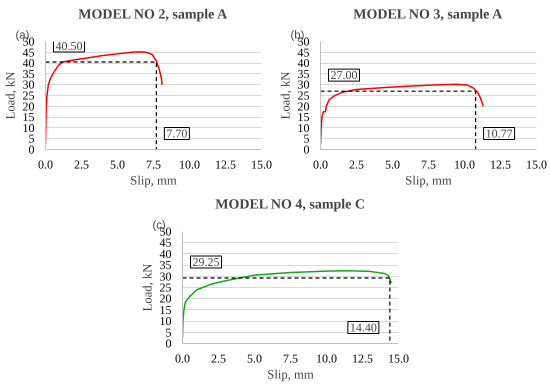 The width and height of the screenshot is (550, 384). What do you see at coordinates (290, 205) in the screenshot?
I see `chart-title: MODEL NO 4, sample C` at bounding box center [290, 205].